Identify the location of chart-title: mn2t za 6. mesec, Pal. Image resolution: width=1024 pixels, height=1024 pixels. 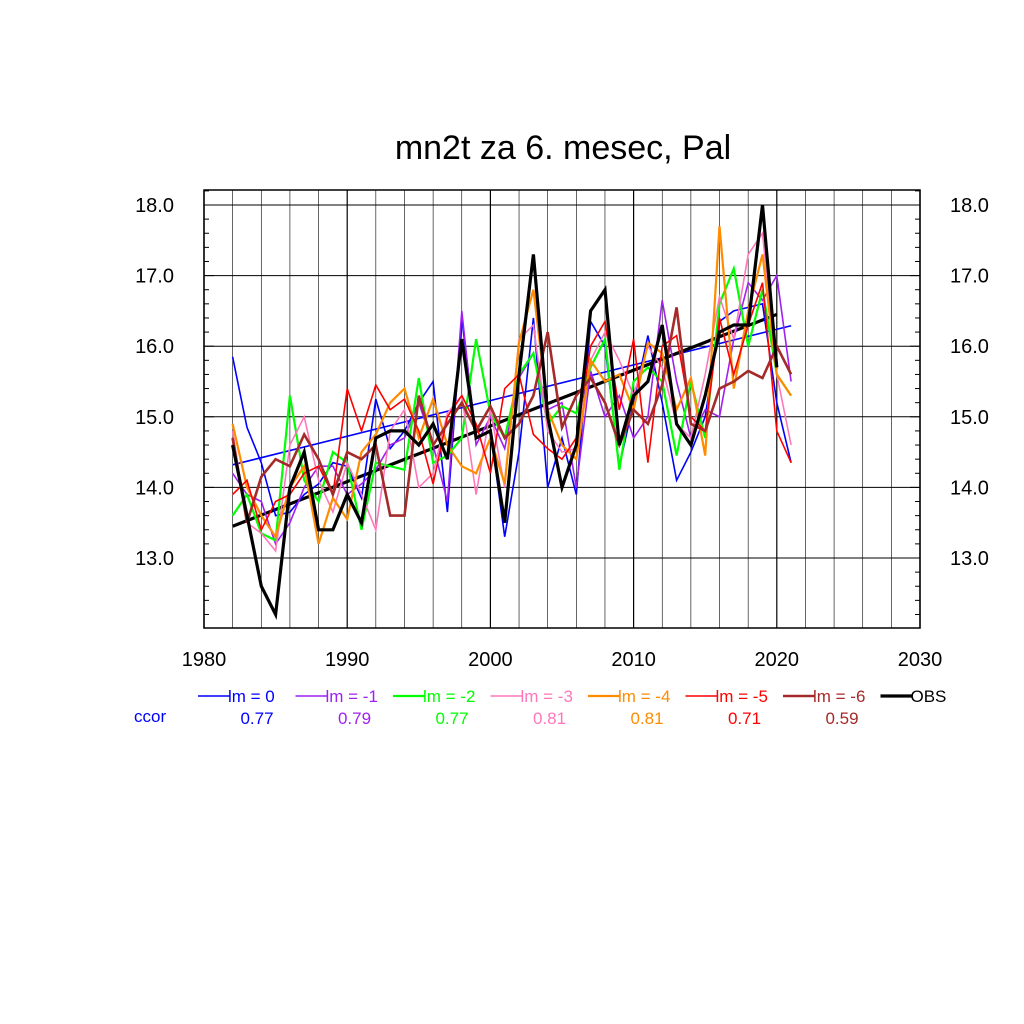
(563, 148).